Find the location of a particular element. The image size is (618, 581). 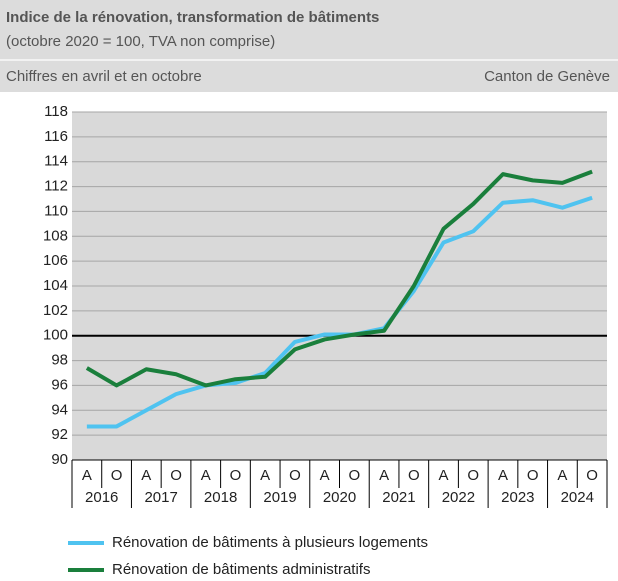

y-tick-label: 102 is located at coordinates (55, 310).